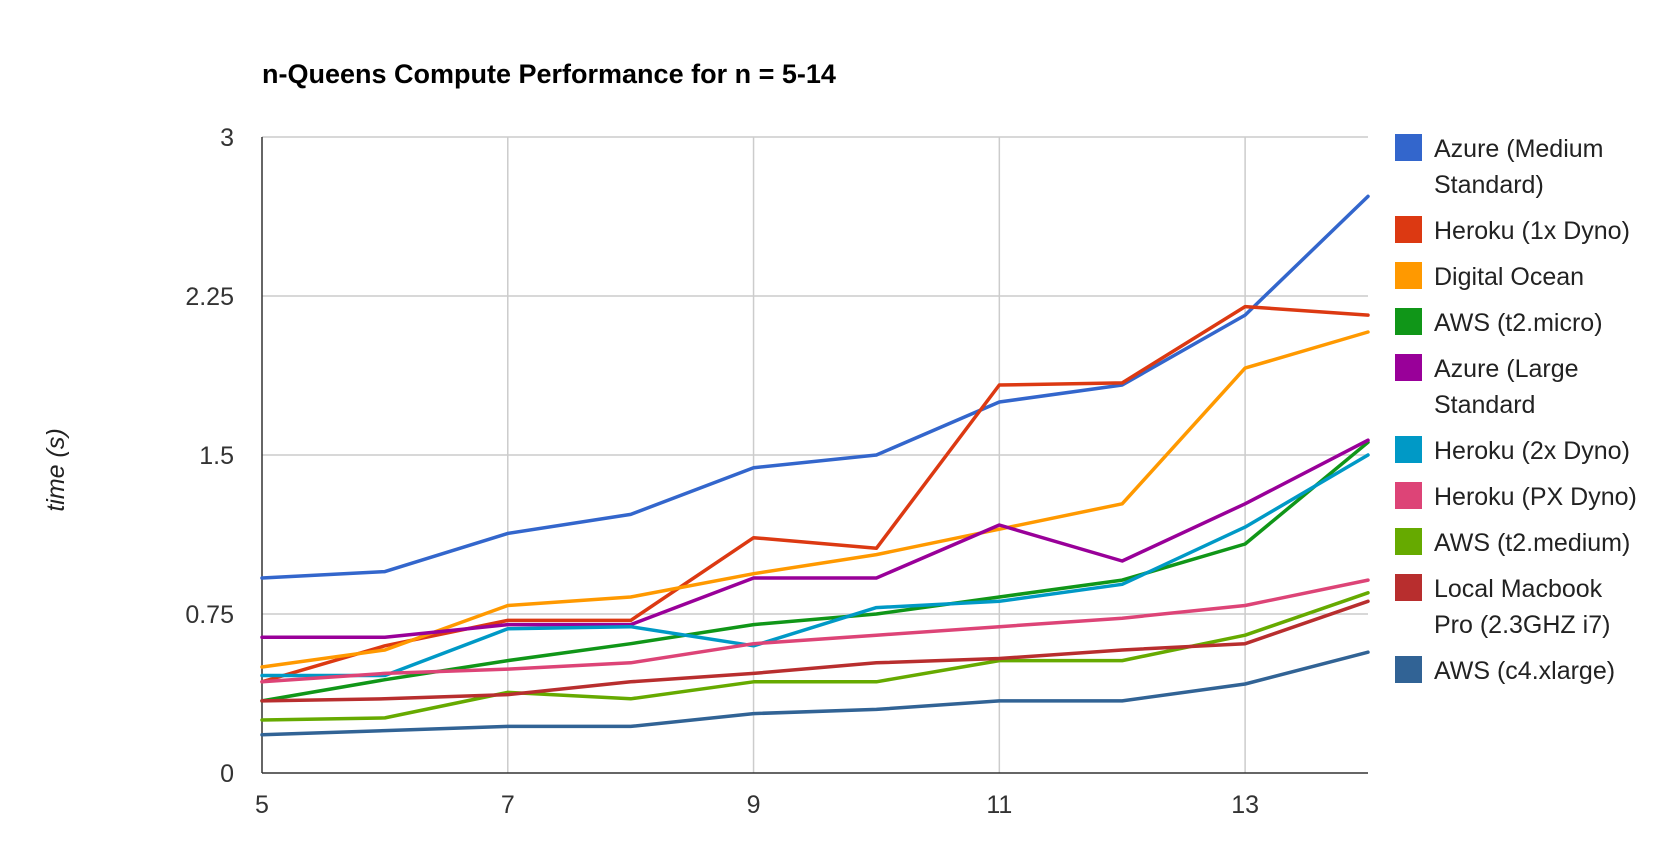 Image resolution: width=1680 pixels, height=864 pixels. What do you see at coordinates (227, 138) in the screenshot?
I see `y-tick-label: 3` at bounding box center [227, 138].